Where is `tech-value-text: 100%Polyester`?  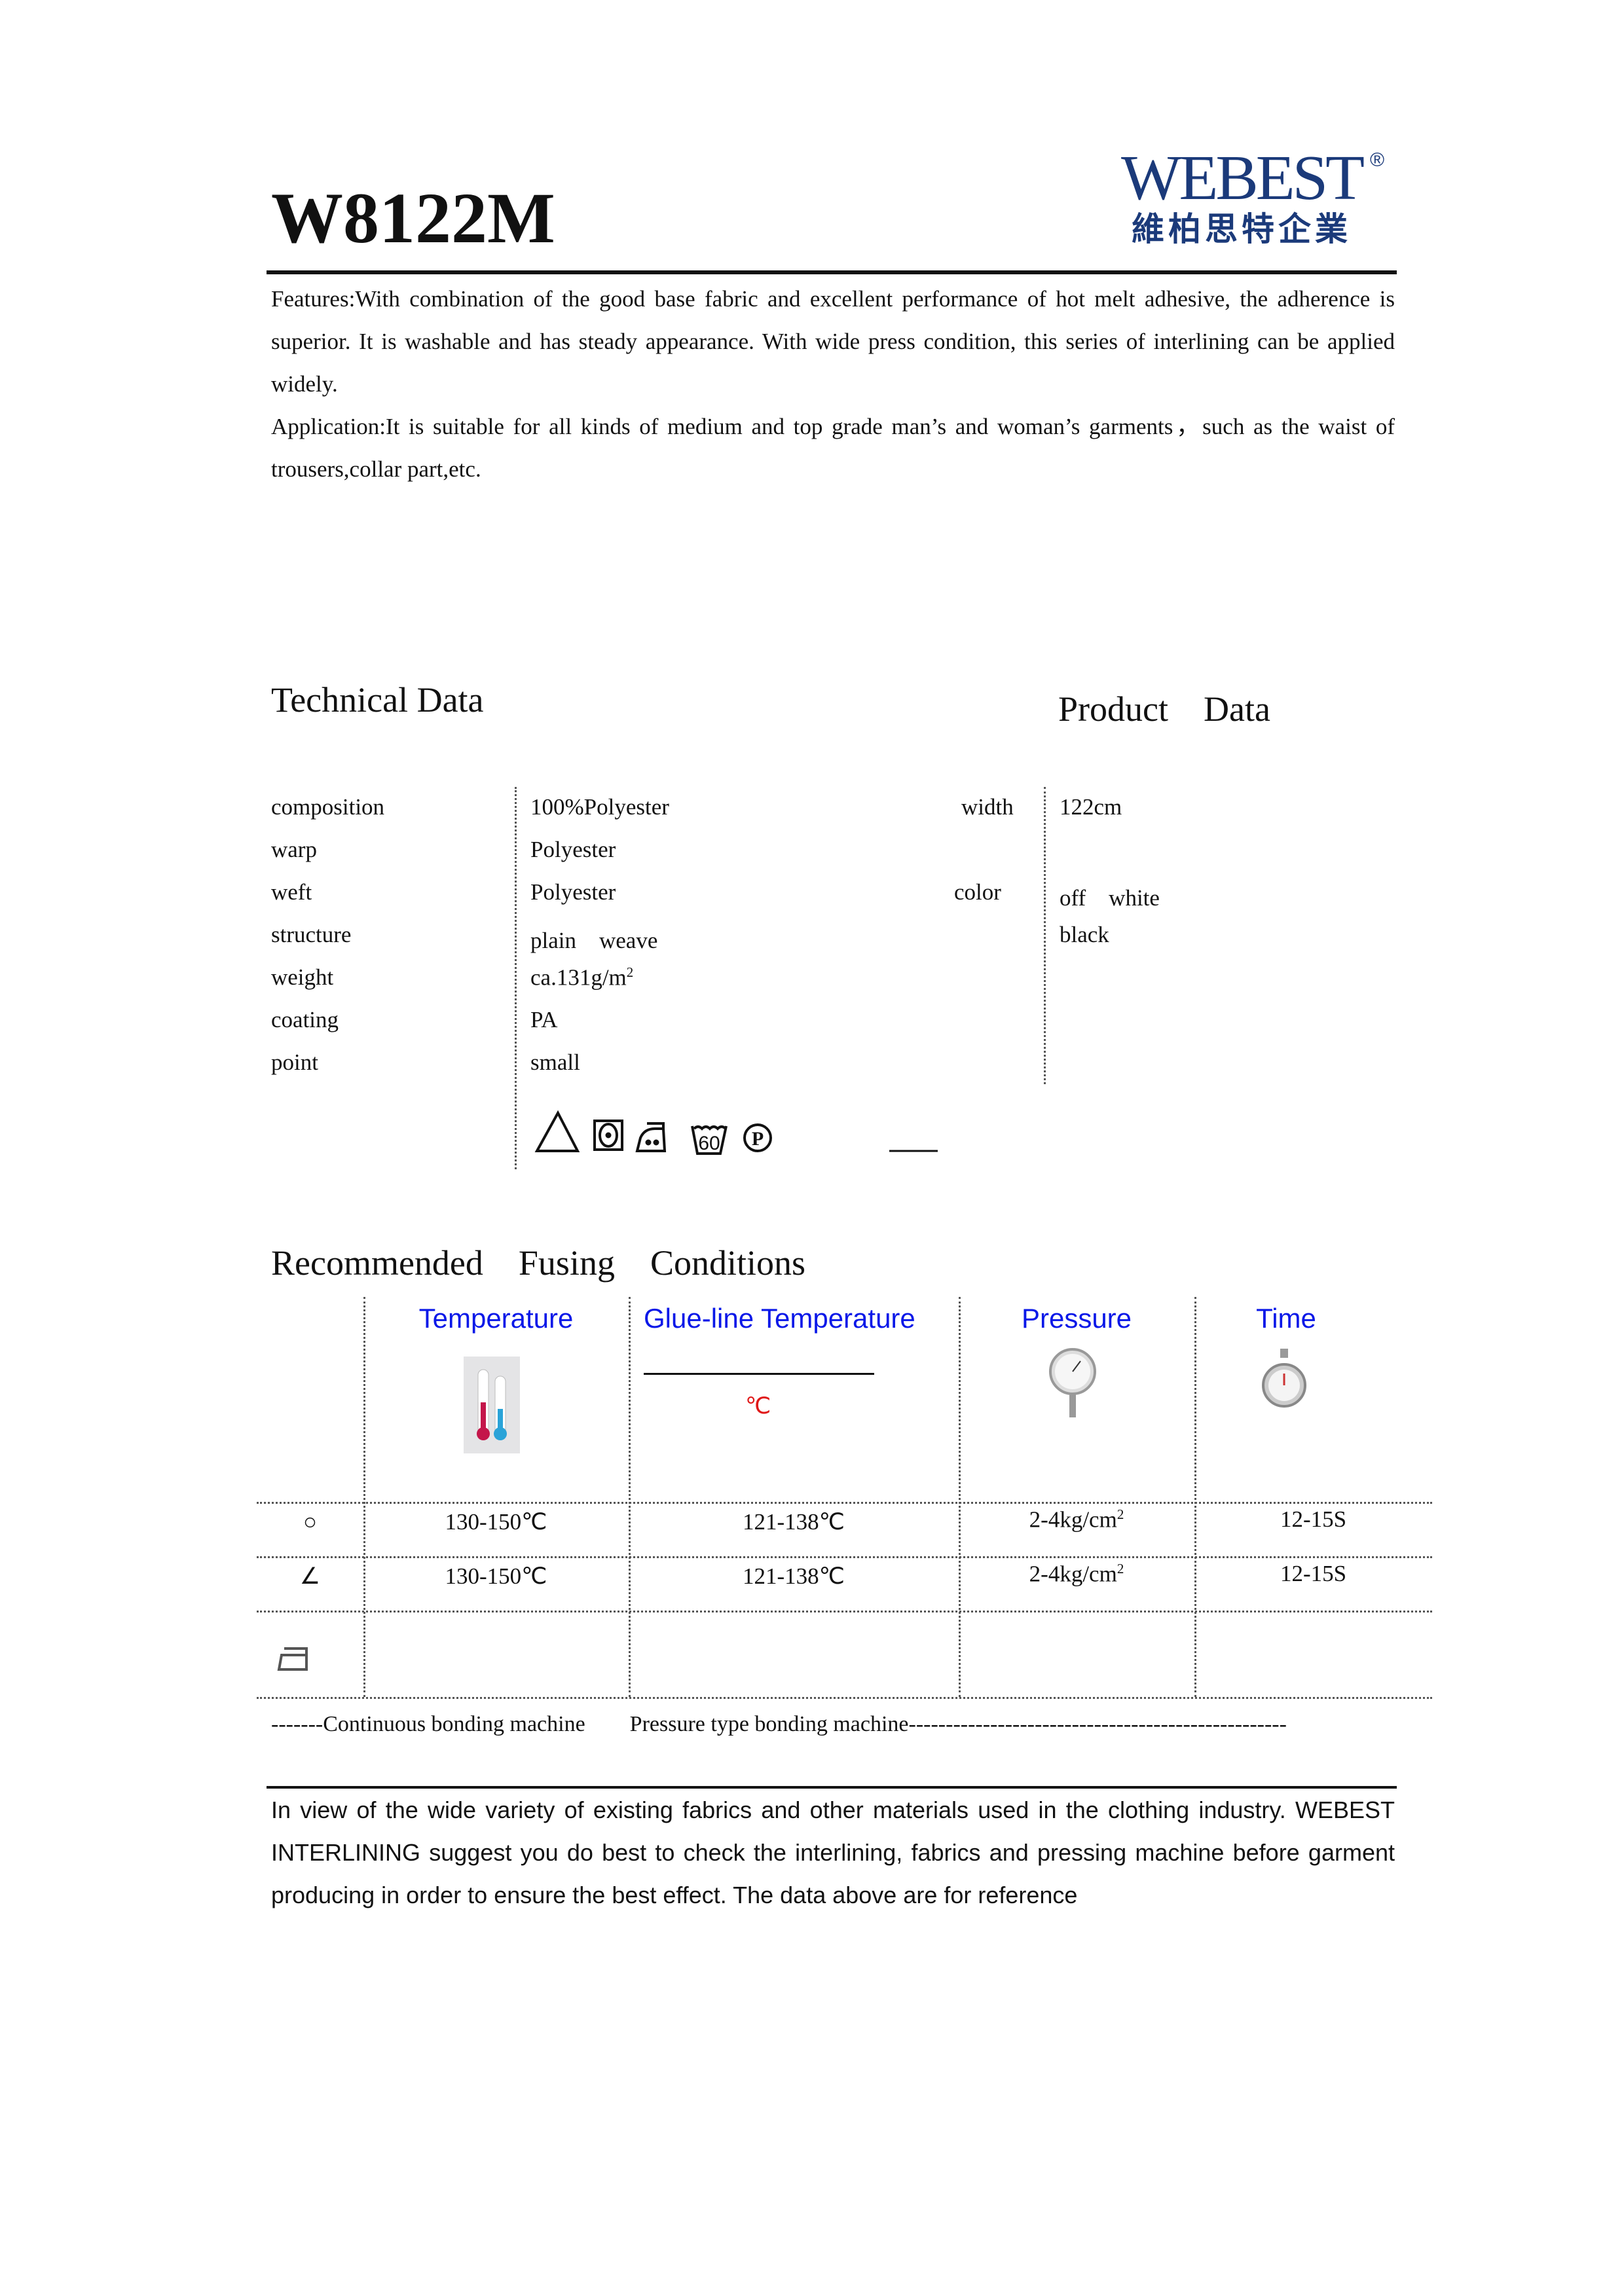
tech-value-text: 100%Polyester is located at coordinates (599, 807).